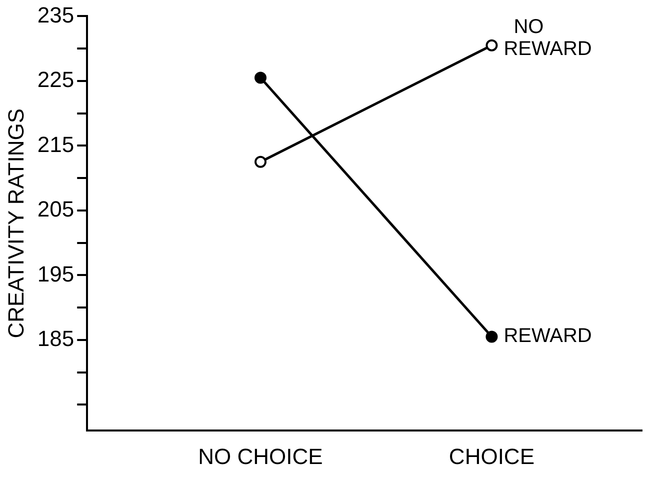 The width and height of the screenshot is (652, 493). What do you see at coordinates (260, 456) in the screenshot?
I see `x-tick-label: NO CHOICE` at bounding box center [260, 456].